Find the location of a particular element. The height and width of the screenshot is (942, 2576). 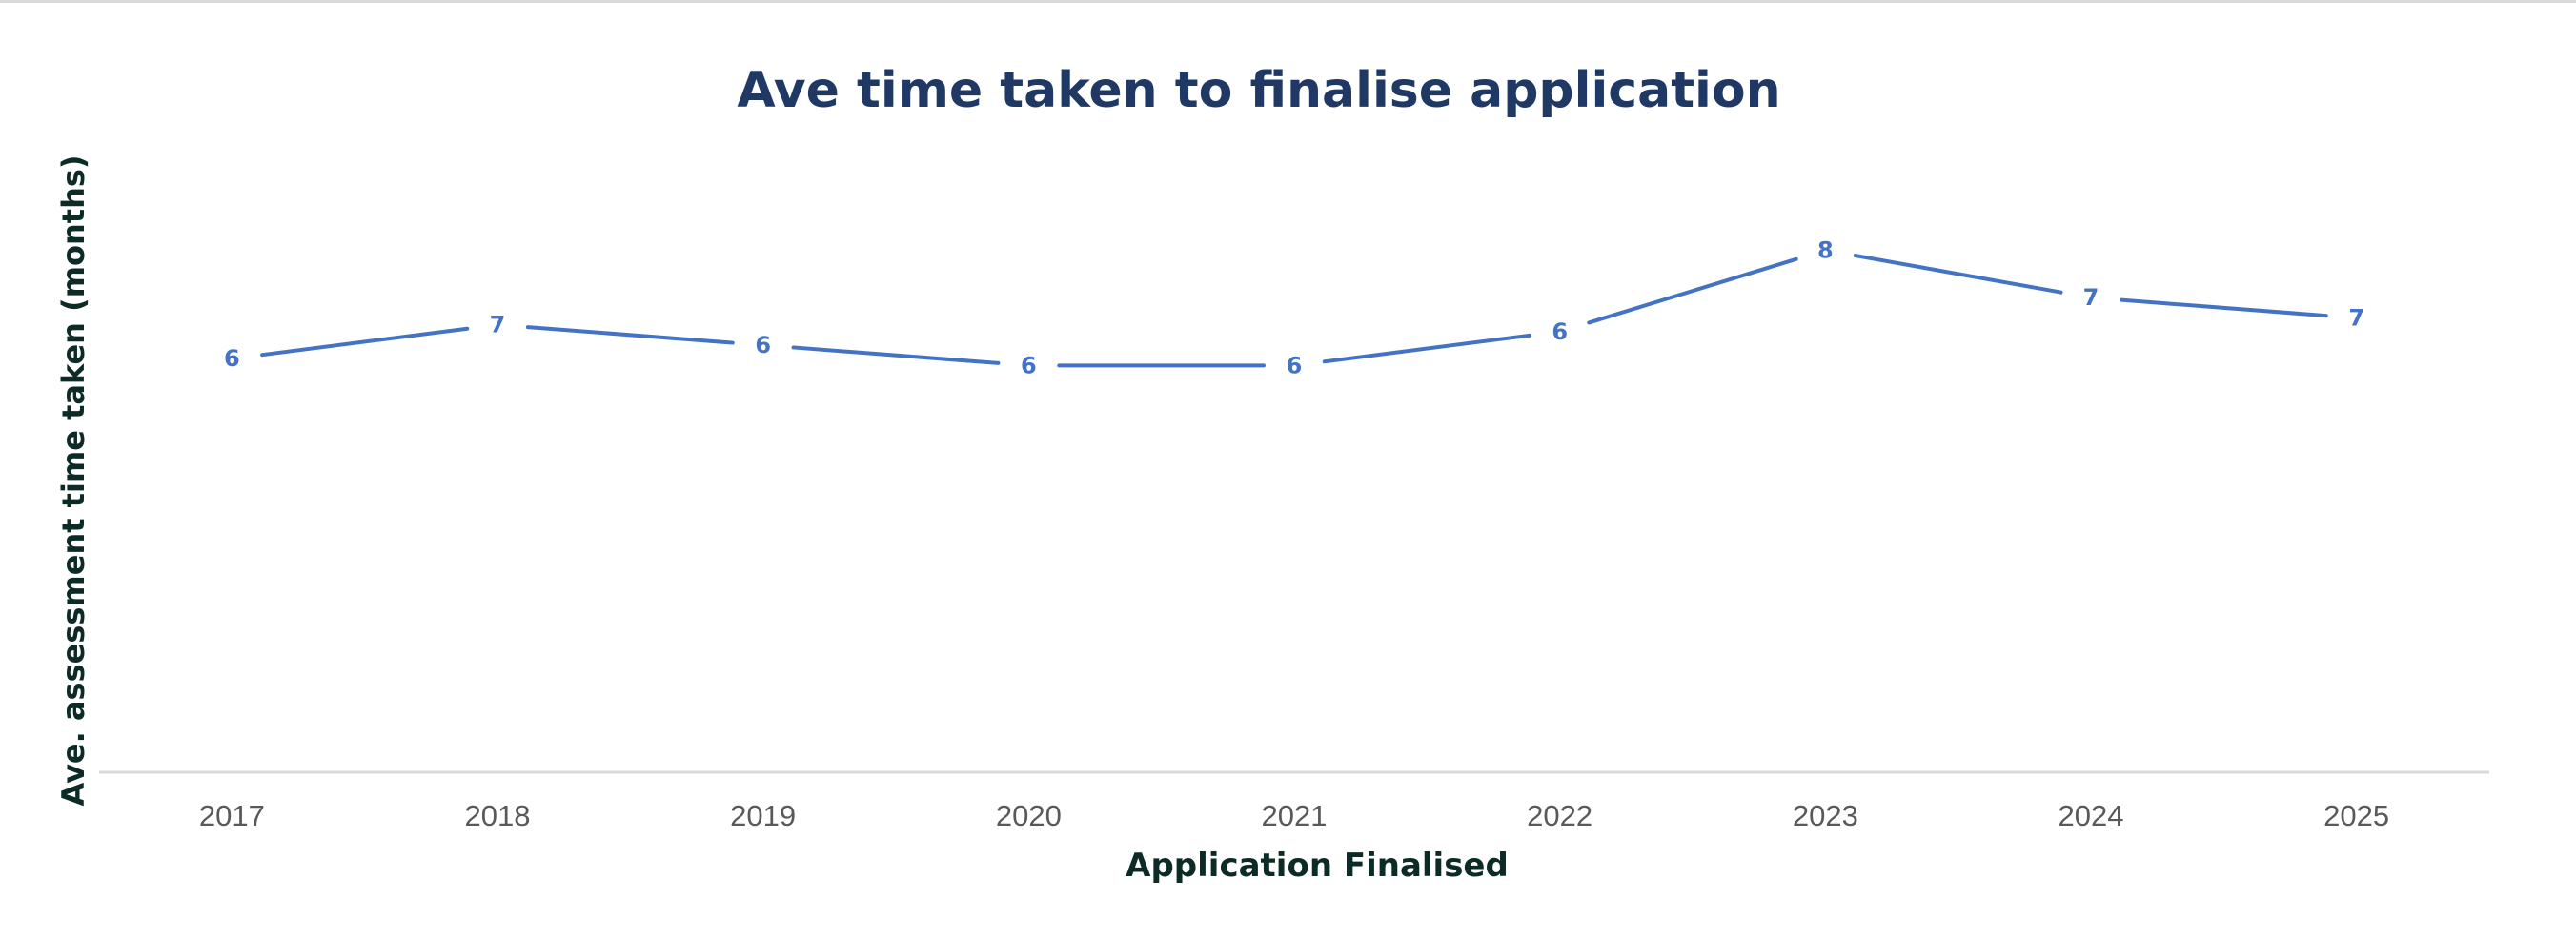

x-tick-label: 2024 is located at coordinates (2091, 815).